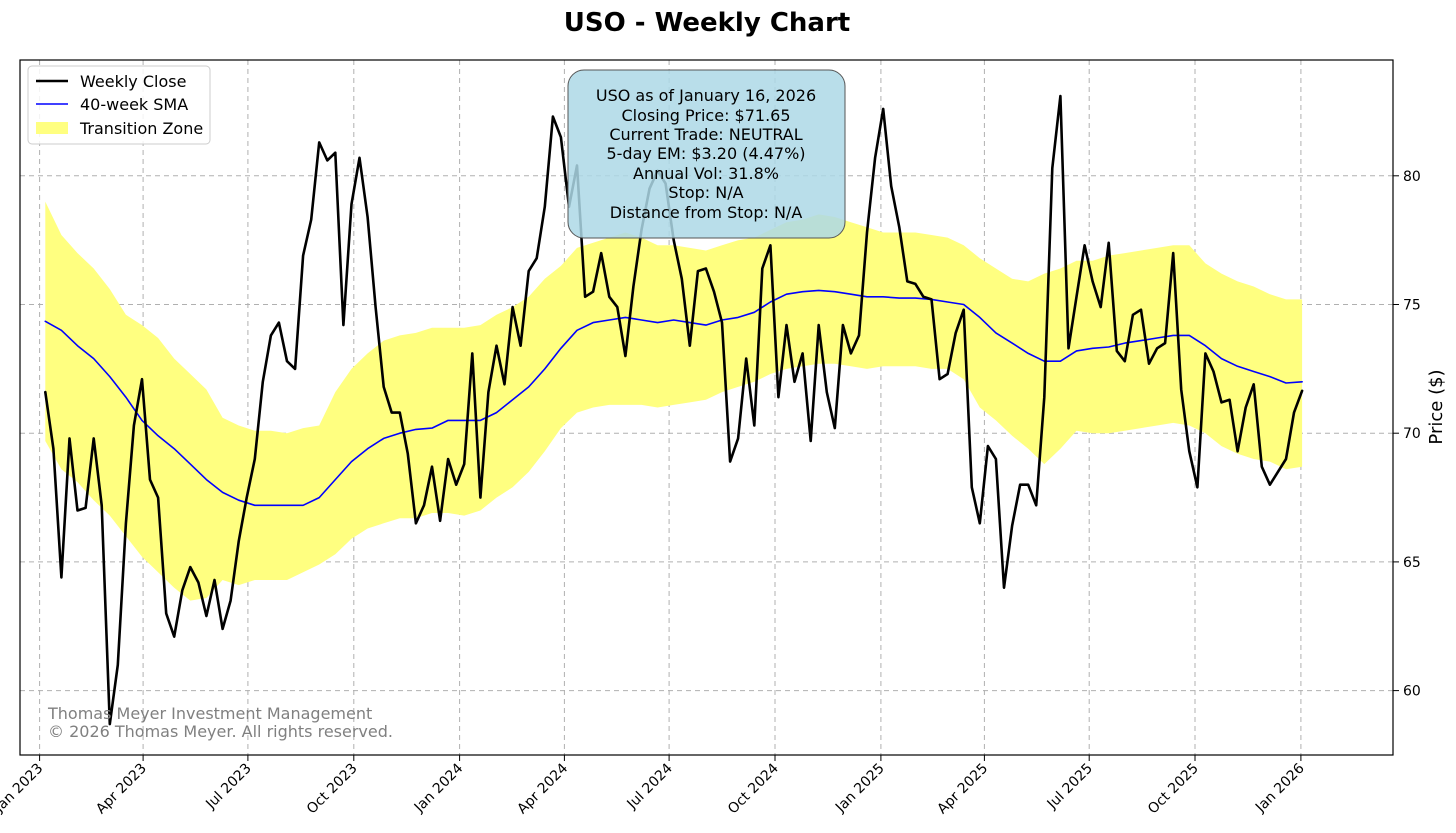 This screenshot has height=833, width=1456. I want to click on legend-entry-weekly-close: Weekly Close, so click(133, 81).